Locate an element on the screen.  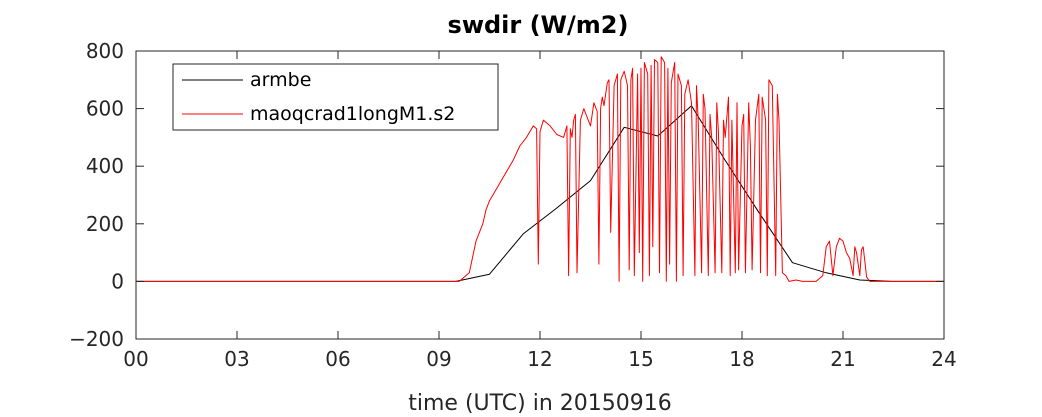
y-tick-label: 600 is located at coordinates (105, 109).